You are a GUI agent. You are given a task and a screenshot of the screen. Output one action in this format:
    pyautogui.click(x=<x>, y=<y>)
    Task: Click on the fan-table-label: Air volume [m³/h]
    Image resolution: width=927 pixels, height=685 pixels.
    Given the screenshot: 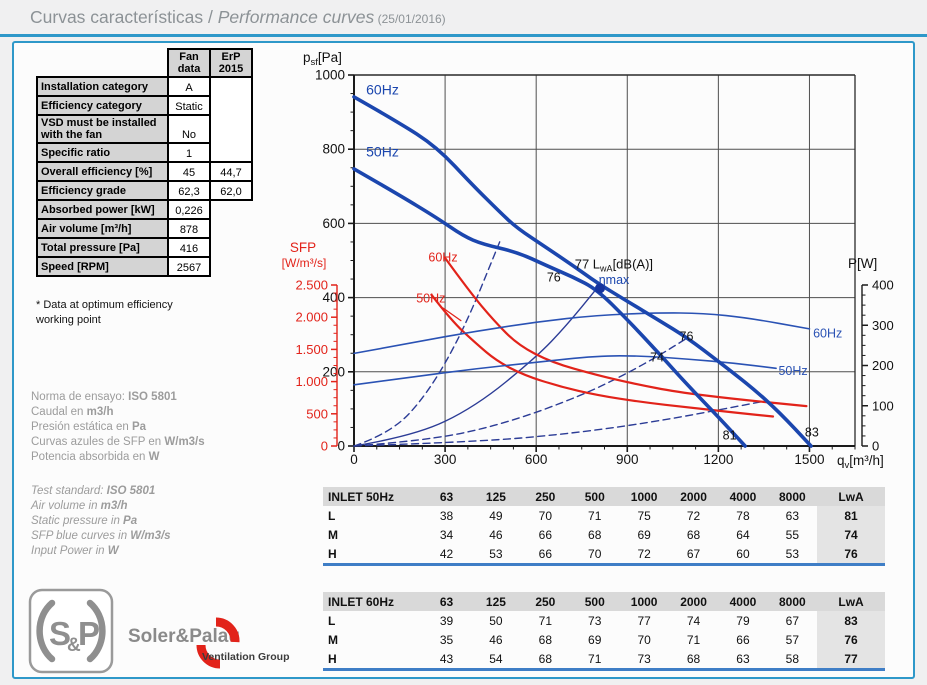 What is the action you would take?
    pyautogui.click(x=102, y=228)
    